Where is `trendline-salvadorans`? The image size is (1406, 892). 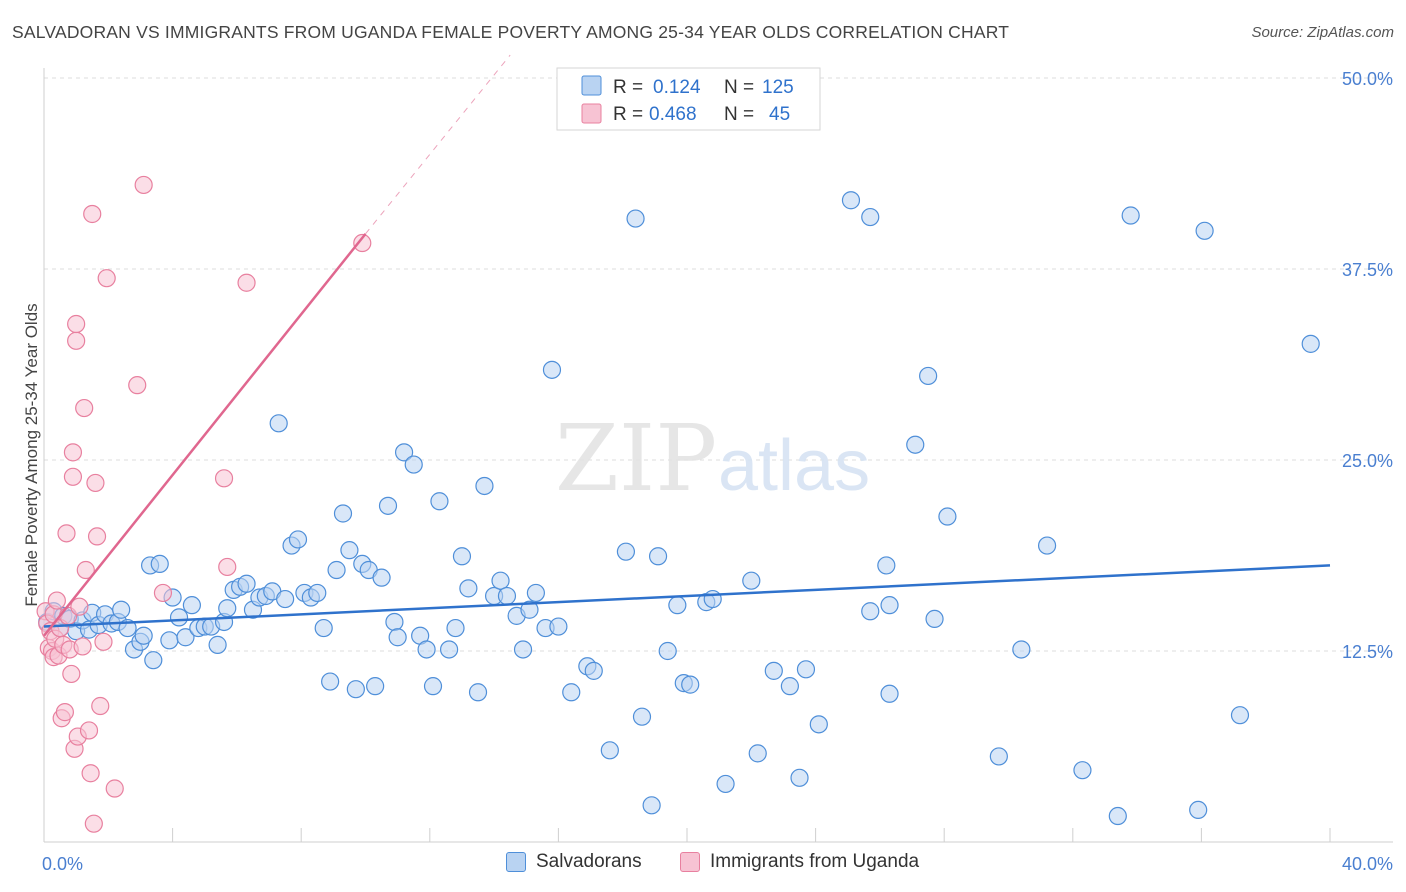 trendline-salvadorans is located at coordinates (687, 596).